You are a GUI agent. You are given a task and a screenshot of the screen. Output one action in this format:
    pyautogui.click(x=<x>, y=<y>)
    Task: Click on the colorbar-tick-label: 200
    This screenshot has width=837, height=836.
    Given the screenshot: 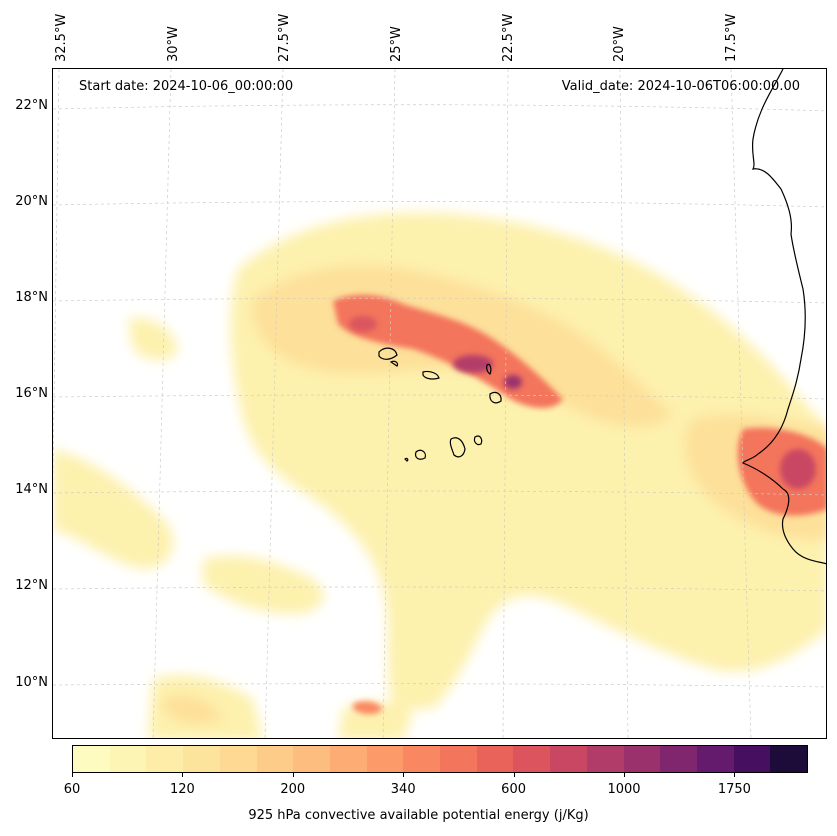 What is the action you would take?
    pyautogui.click(x=293, y=789)
    